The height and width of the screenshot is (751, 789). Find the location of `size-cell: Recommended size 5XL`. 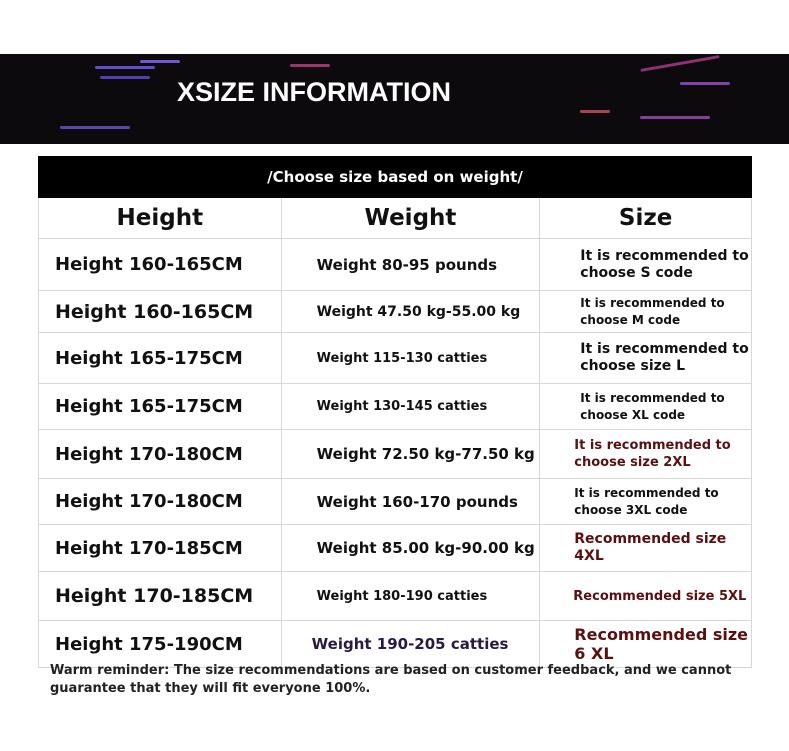

size-cell: Recommended size 5XL is located at coordinates (646, 596).